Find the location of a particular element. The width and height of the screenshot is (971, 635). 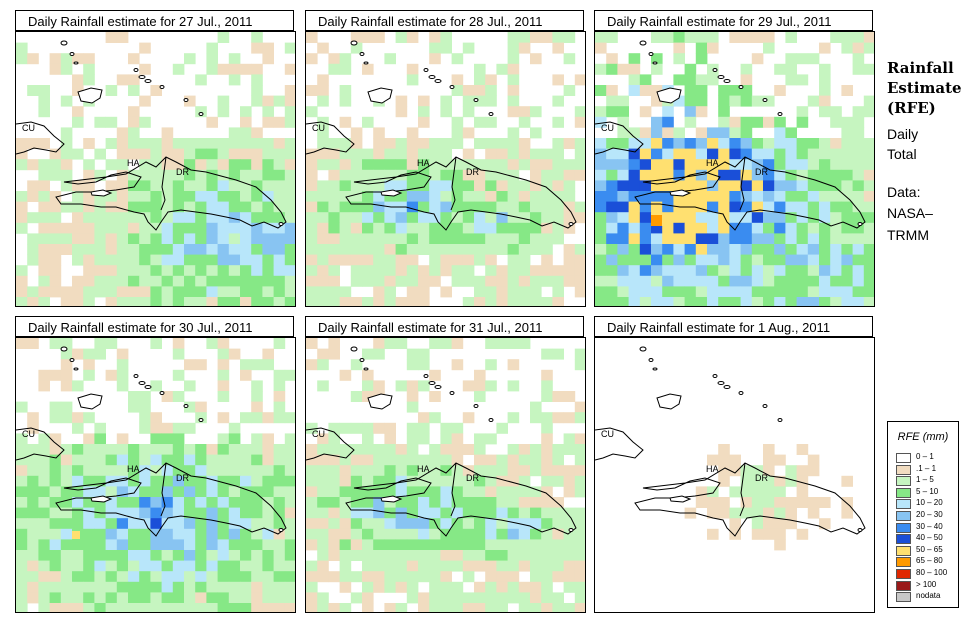

rainfall-map: CU HA DR is located at coordinates (155, 169).